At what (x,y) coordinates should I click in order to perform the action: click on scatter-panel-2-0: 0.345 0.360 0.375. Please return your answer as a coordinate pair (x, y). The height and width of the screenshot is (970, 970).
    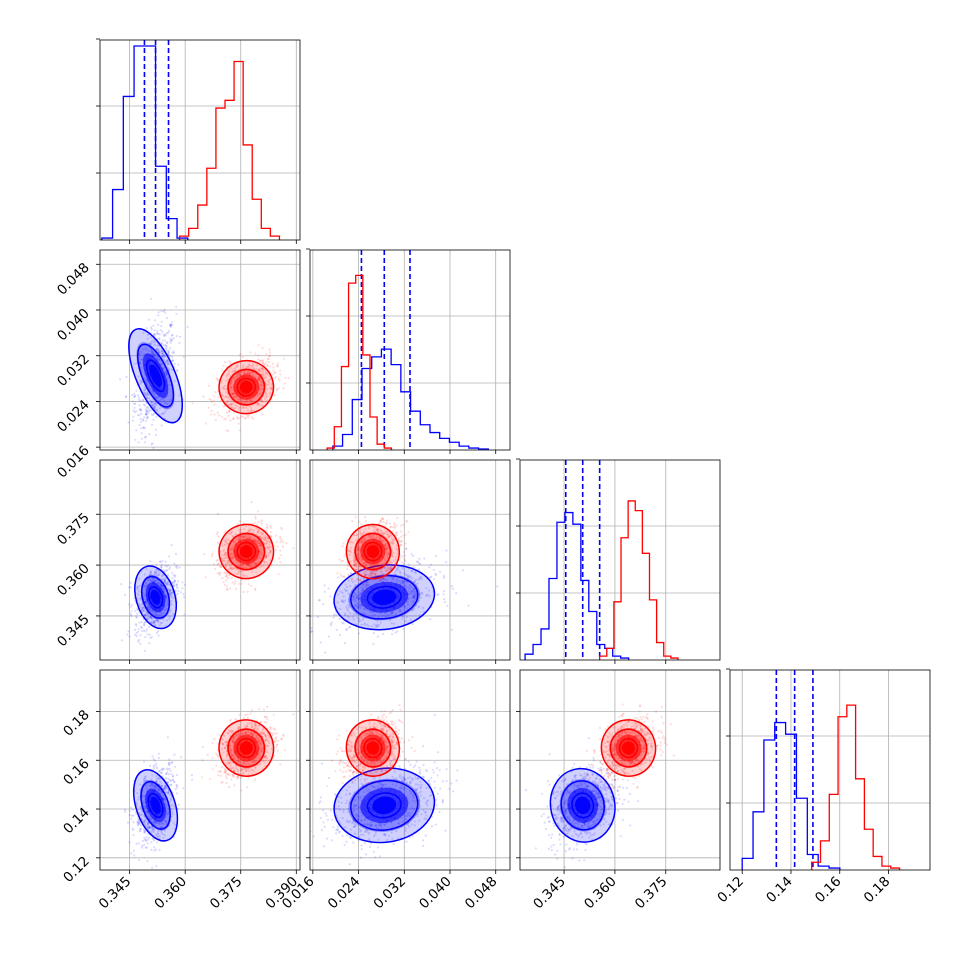
    Looking at the image, I should click on (177, 561).